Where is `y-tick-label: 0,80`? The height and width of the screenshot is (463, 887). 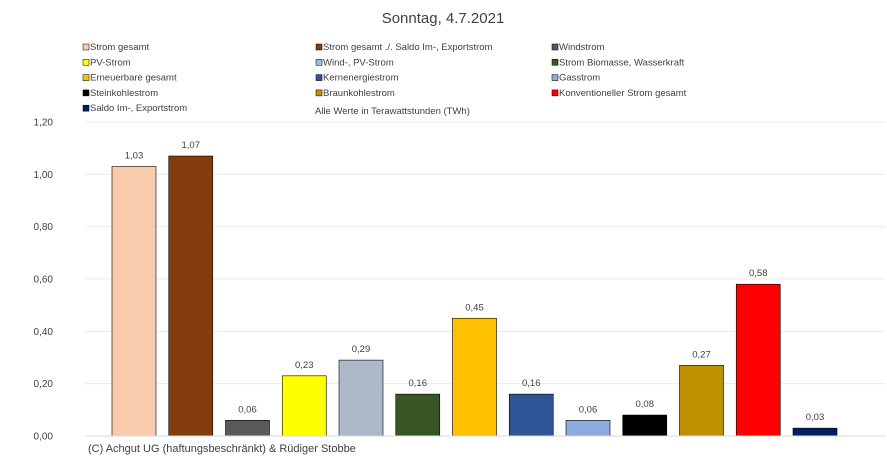
y-tick-label: 0,80 is located at coordinates (44, 227).